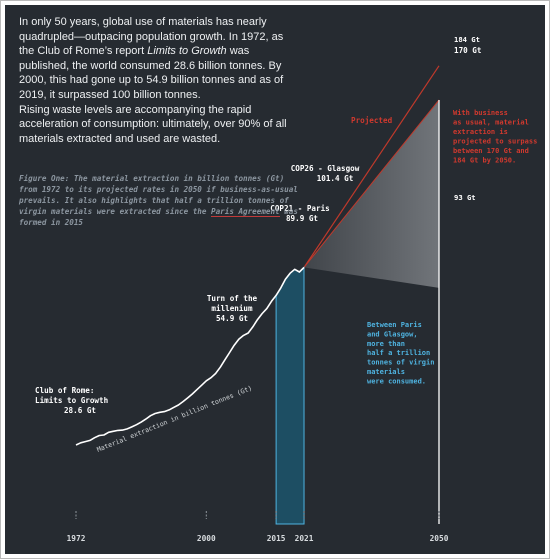  Describe the element at coordinates (467, 39) in the screenshot. I see `upper-value: 184 Gt` at that location.